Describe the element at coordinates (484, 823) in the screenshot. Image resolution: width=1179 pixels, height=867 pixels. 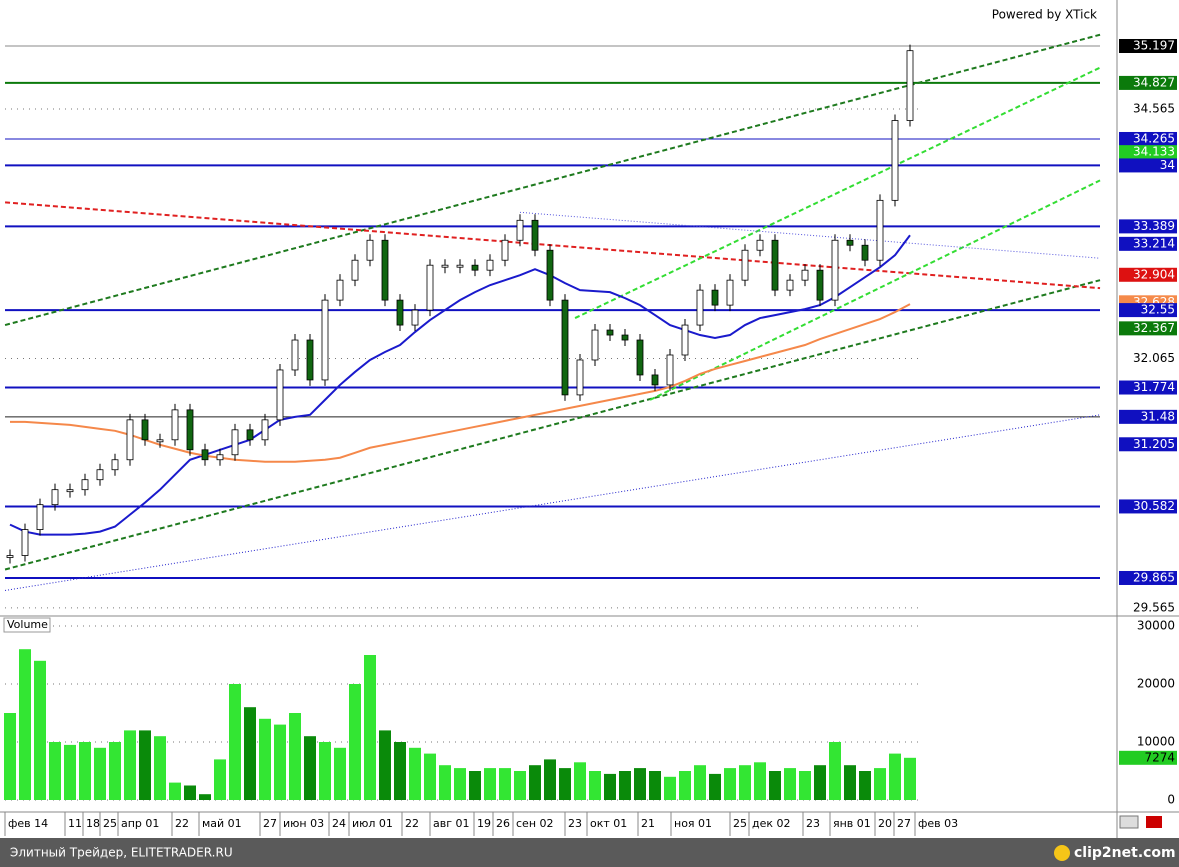
I see `x-tick-label: 19` at that location.